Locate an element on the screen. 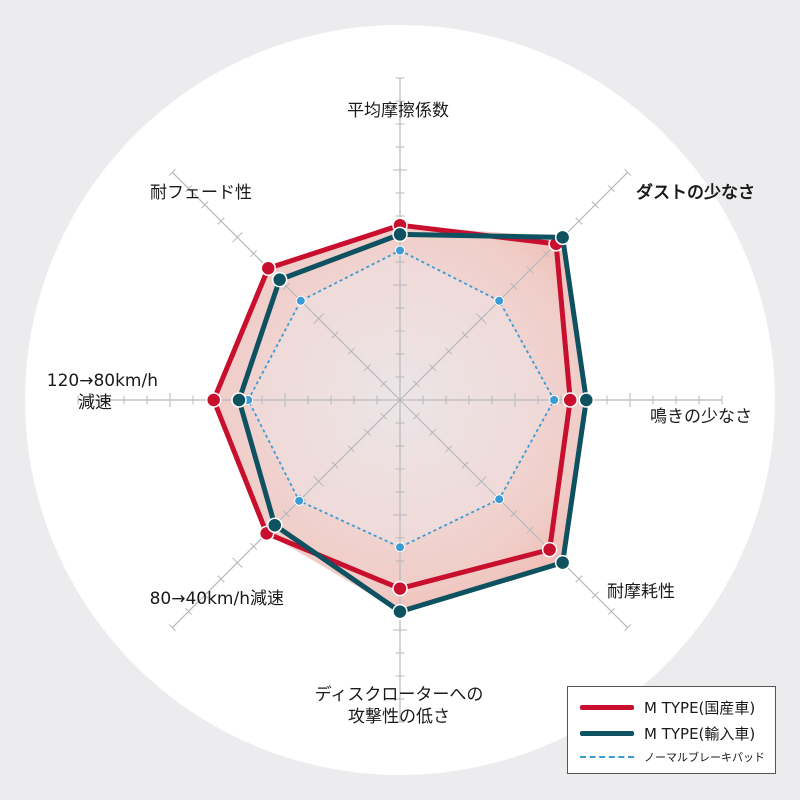 The image size is (800, 800). legend-swatch-red-line is located at coordinates (607, 707).